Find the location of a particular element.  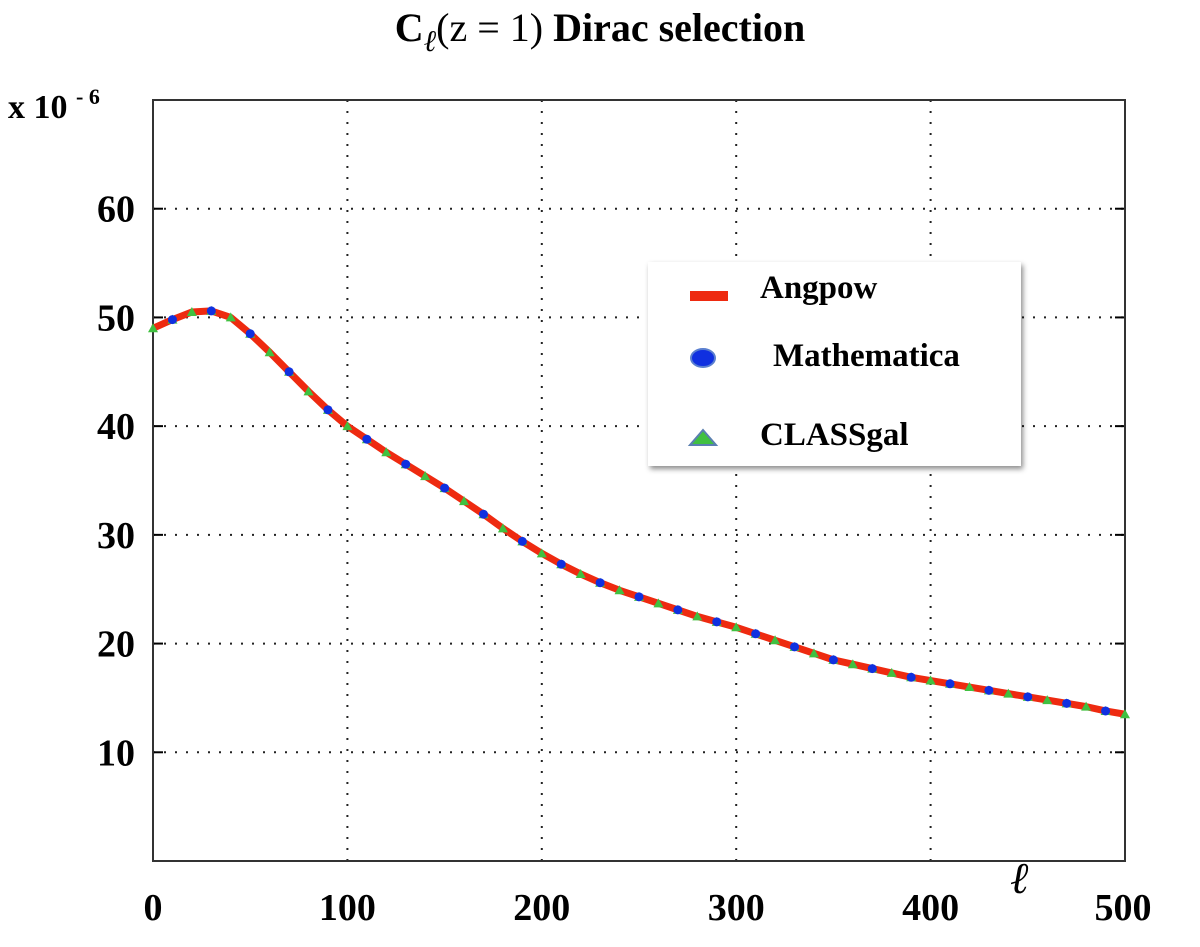

x-tick-label: 0 is located at coordinates (153, 908).